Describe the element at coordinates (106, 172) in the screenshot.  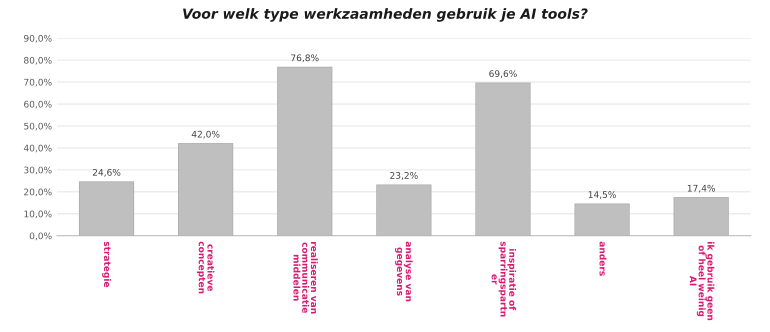
I see `data-label: 24,6%` at that location.